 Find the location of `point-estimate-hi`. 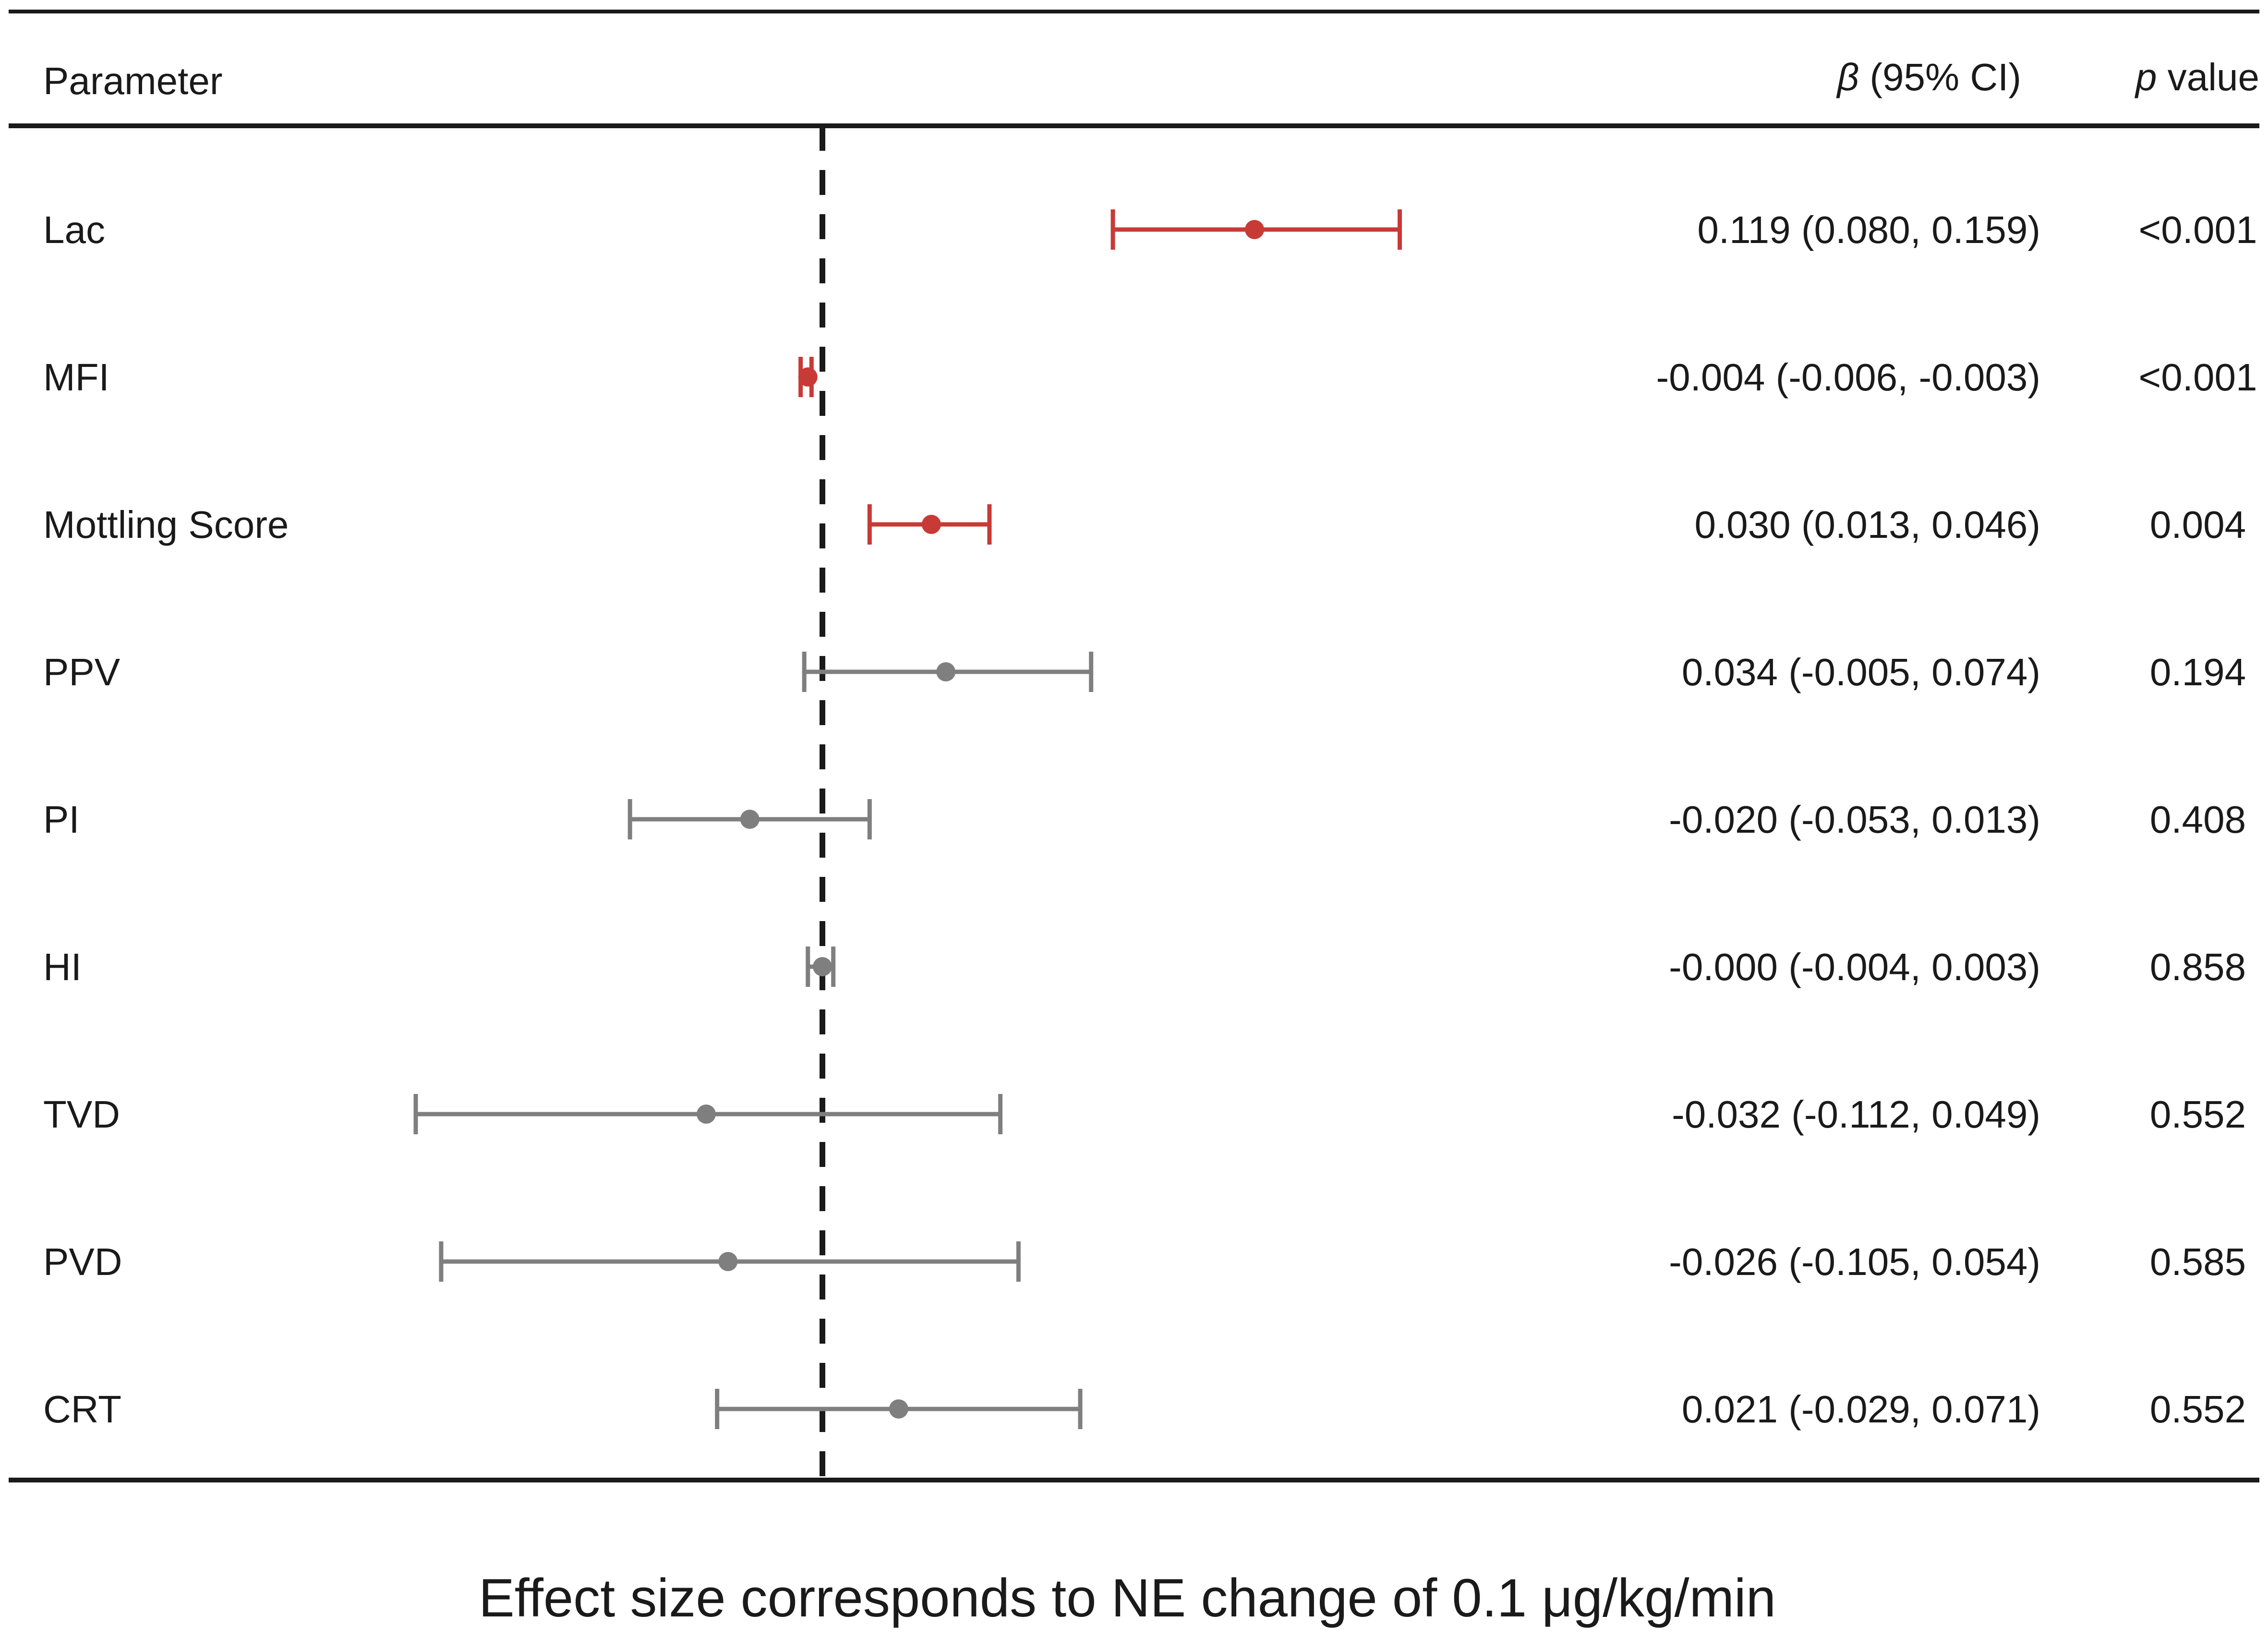

point-estimate-hi is located at coordinates (822, 966).